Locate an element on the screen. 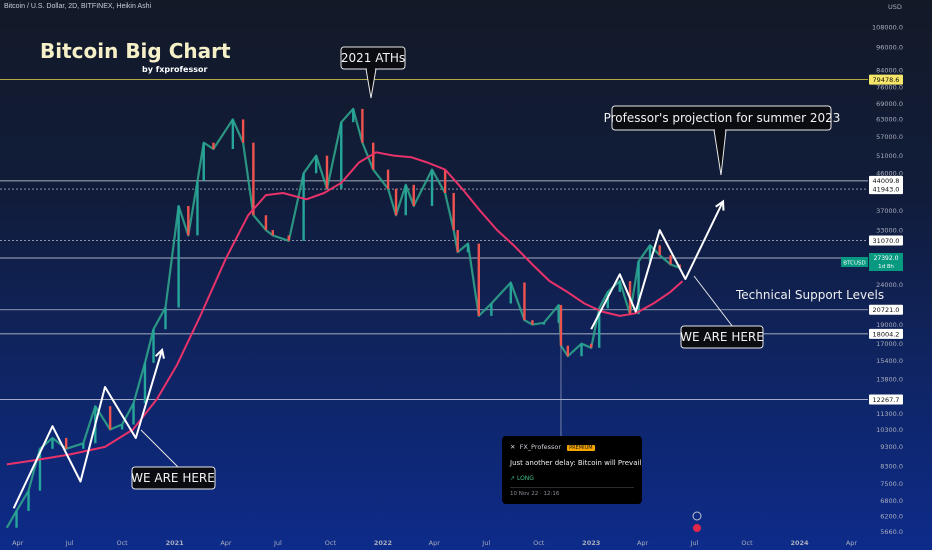 This screenshot has width=932, height=550. idea-direction-row: ↗ LONG is located at coordinates (522, 478).